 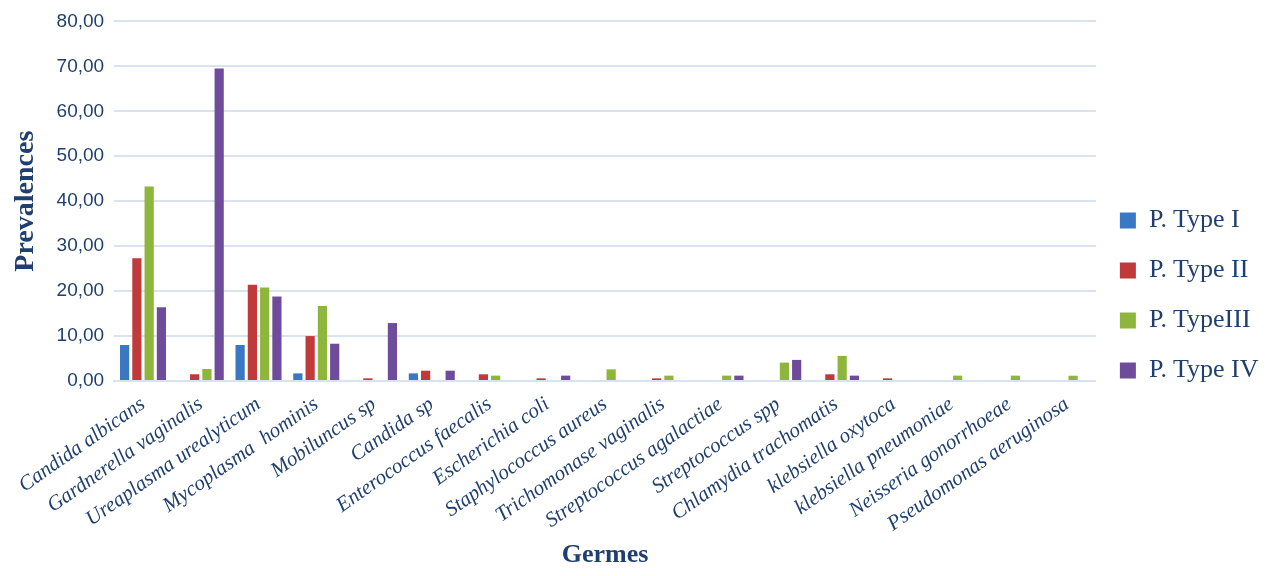 I want to click on y-tick-label: 60,00, so click(x=80, y=110).